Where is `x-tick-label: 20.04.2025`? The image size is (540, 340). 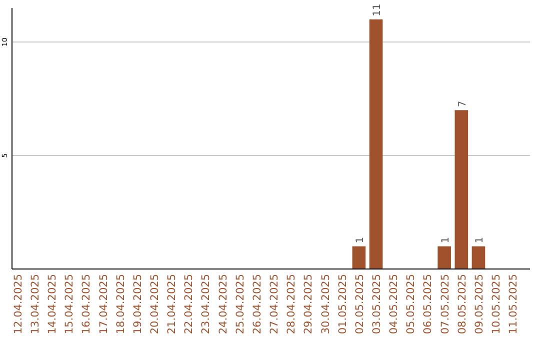
x-tick-label: 20.04.2025 is located at coordinates (154, 304).